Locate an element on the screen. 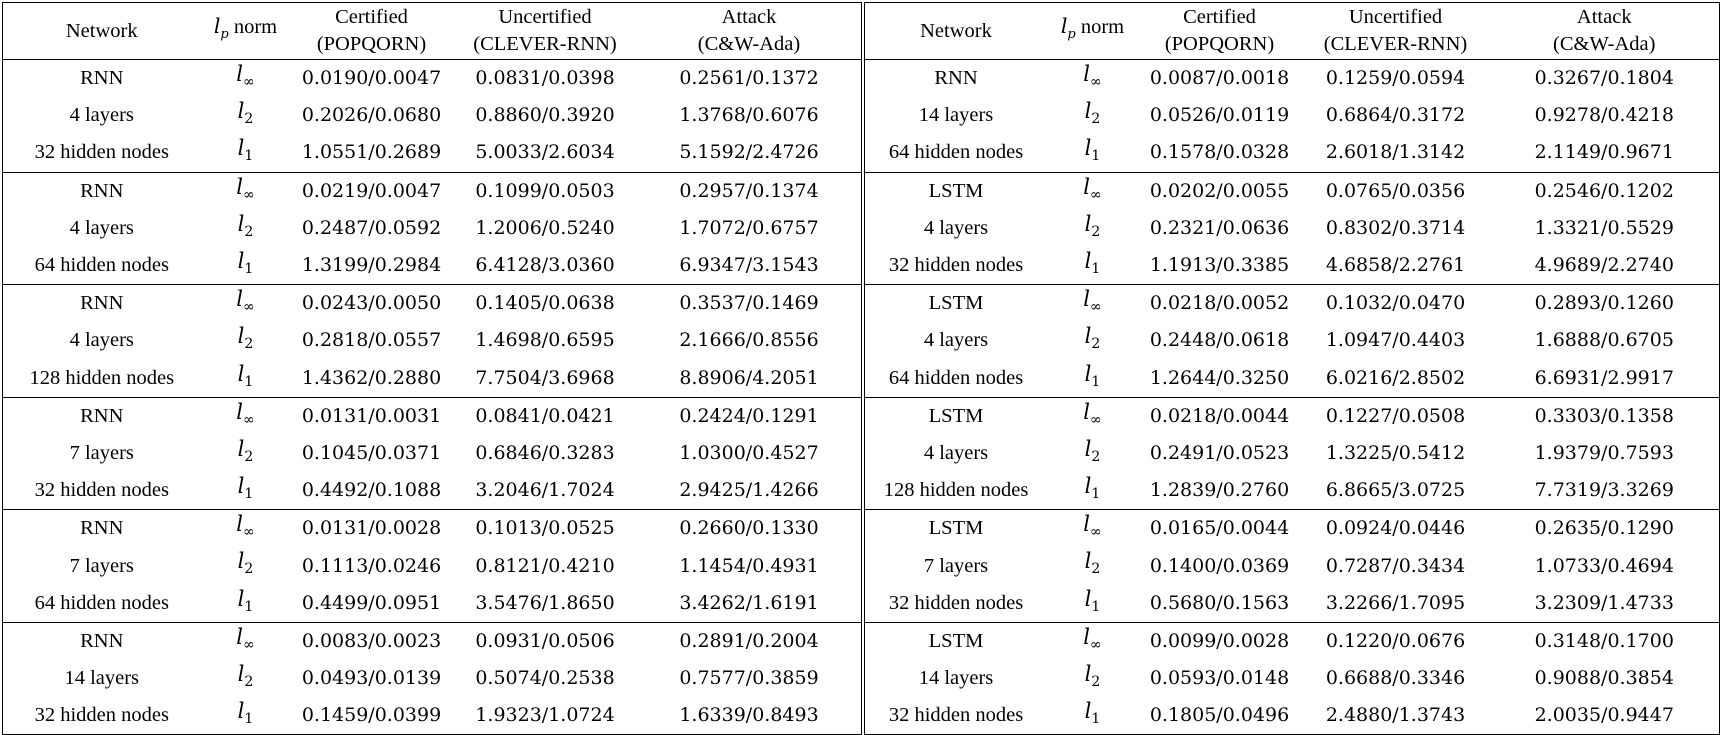 The height and width of the screenshot is (735, 1721). header-attack-left: Attack (C&W-Ada) is located at coordinates (751, 31).